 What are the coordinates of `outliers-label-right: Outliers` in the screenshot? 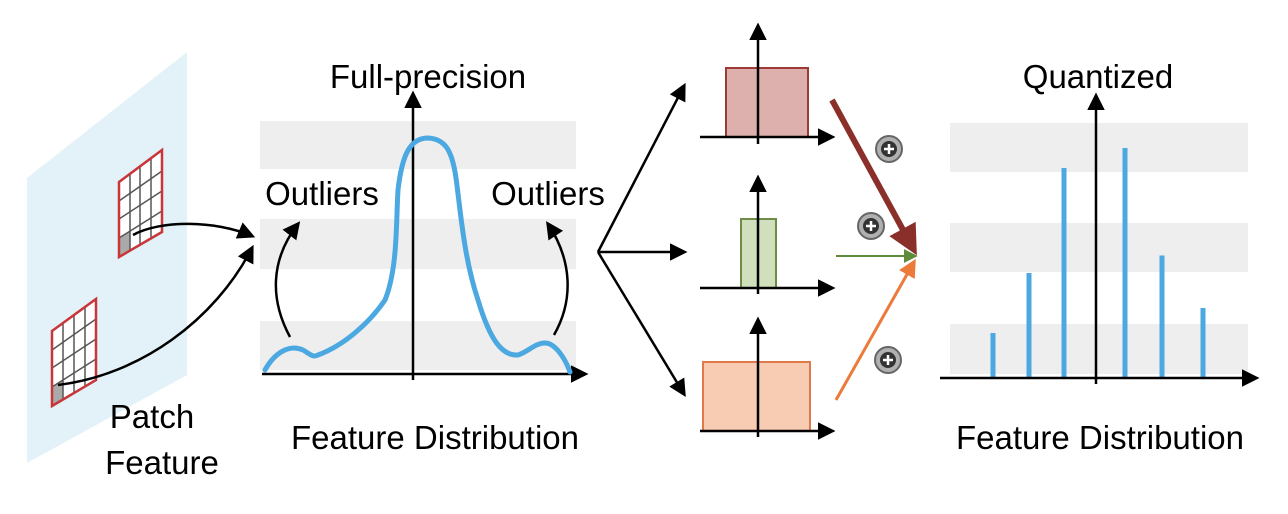 It's located at (548, 193).